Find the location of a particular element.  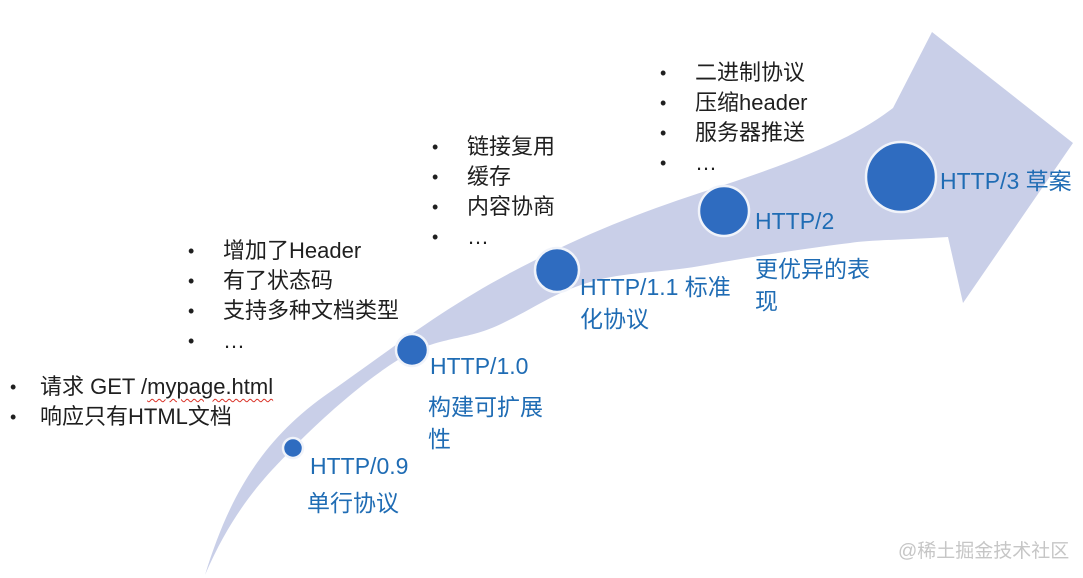

list-item: • 响应只有HTML文档 is located at coordinates (141, 417).